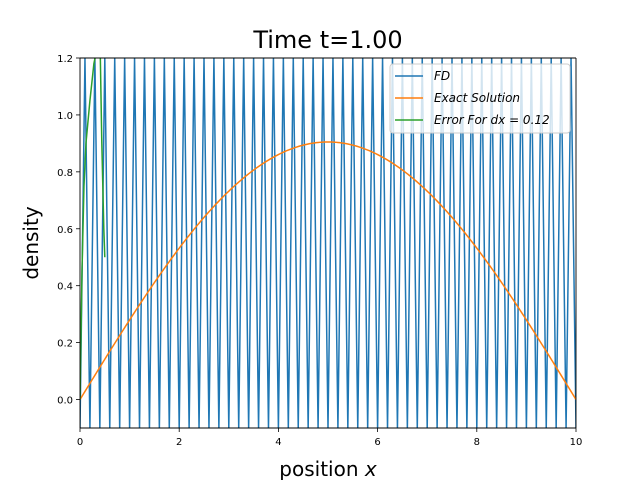 This screenshot has width=640, height=480. I want to click on y-tick-label: 0.4, so click(65, 287).